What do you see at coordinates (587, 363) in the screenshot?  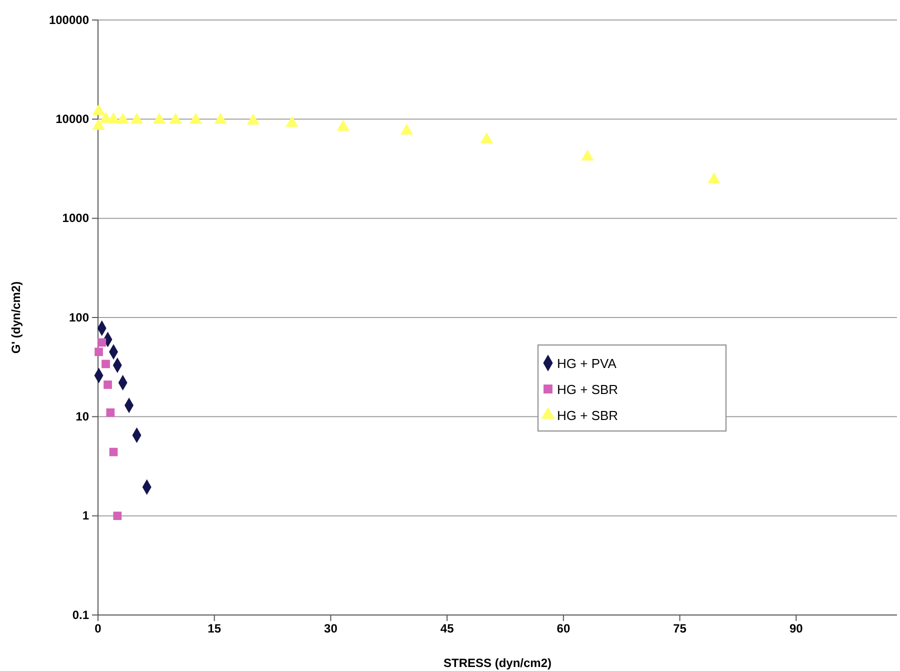 I see `legend-label: HG + PVA` at bounding box center [587, 363].